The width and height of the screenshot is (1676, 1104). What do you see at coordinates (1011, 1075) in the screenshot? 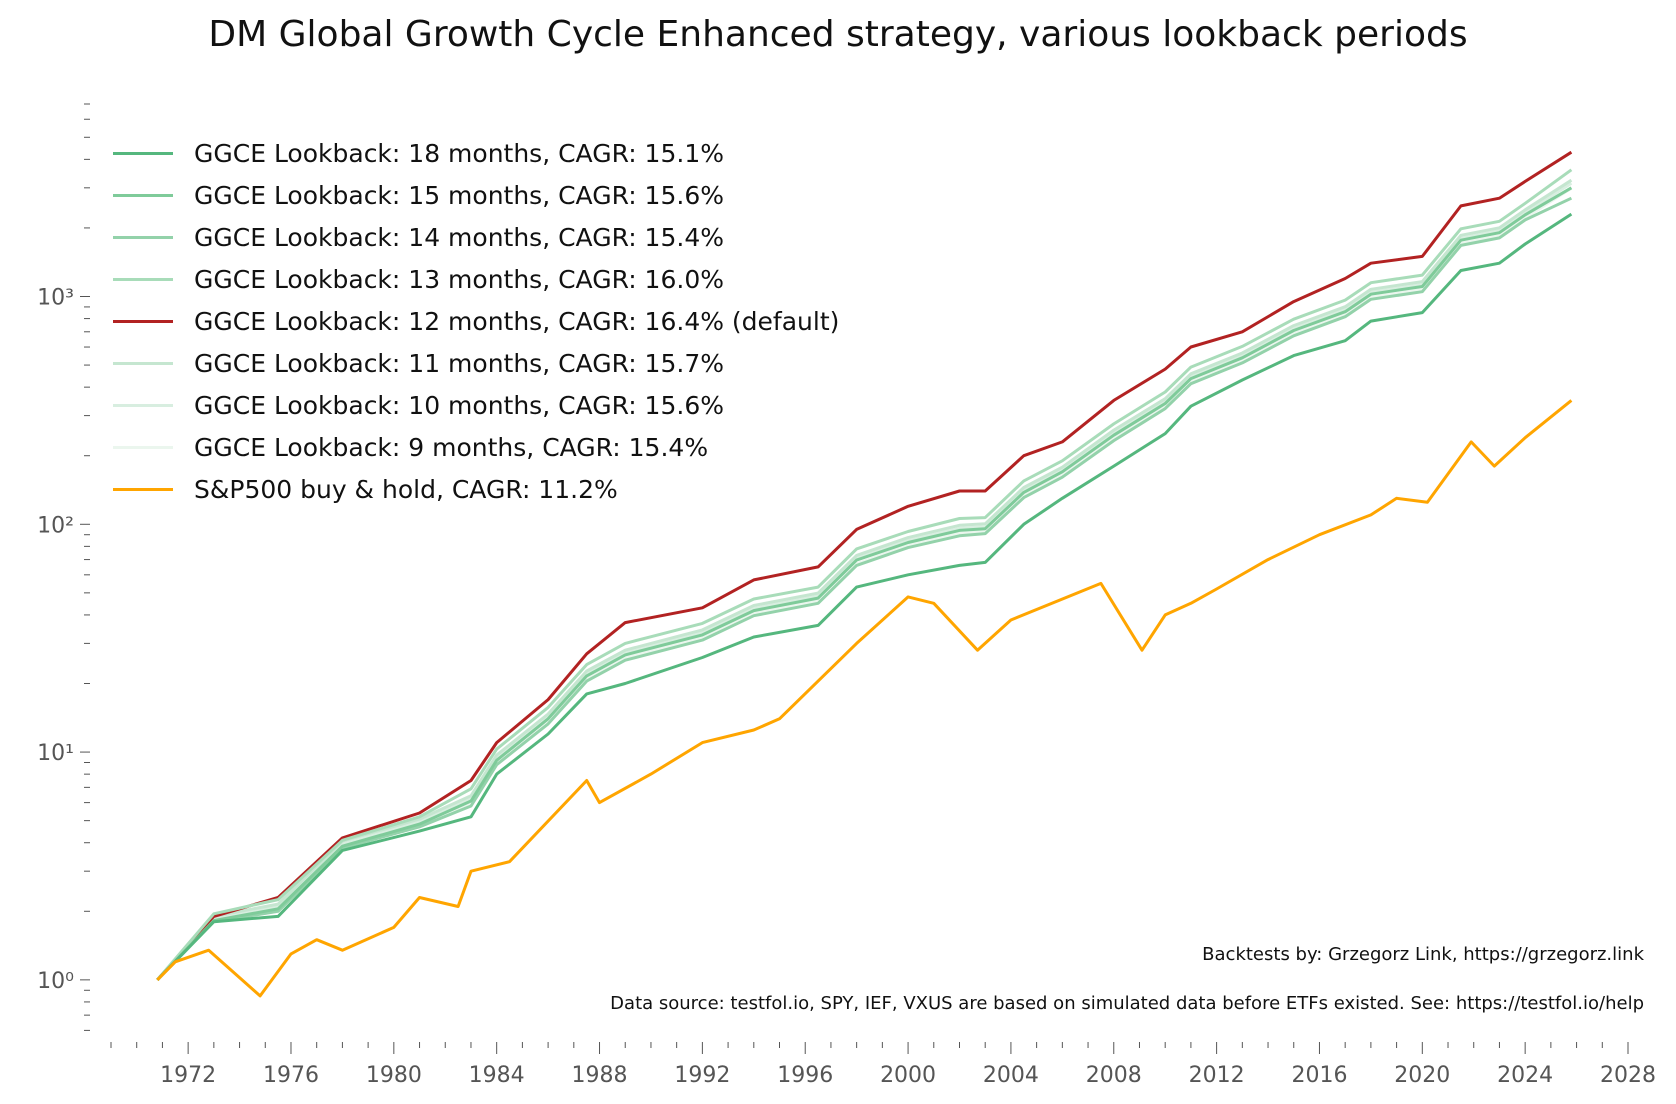
I see `x-tick-label: 2004` at bounding box center [1011, 1075].